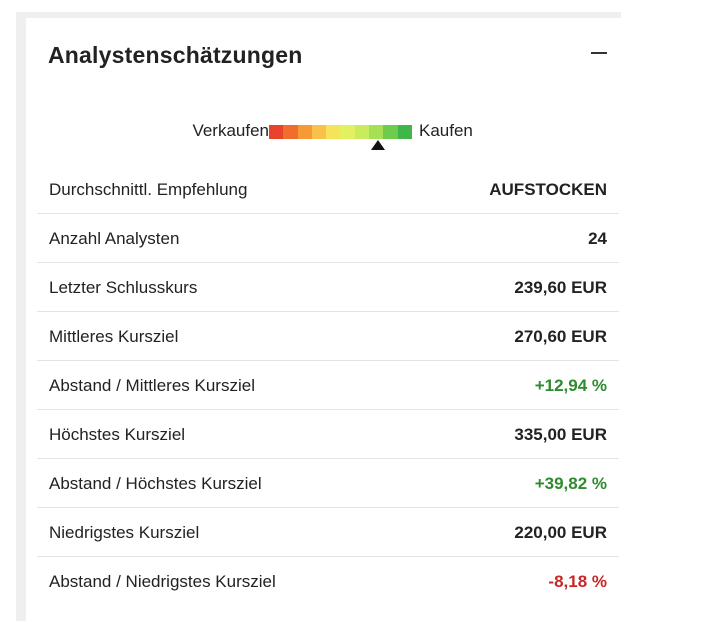  I want to click on table-row: Abstand / Mittleres Kursziel +12,94 %, so click(328, 385).